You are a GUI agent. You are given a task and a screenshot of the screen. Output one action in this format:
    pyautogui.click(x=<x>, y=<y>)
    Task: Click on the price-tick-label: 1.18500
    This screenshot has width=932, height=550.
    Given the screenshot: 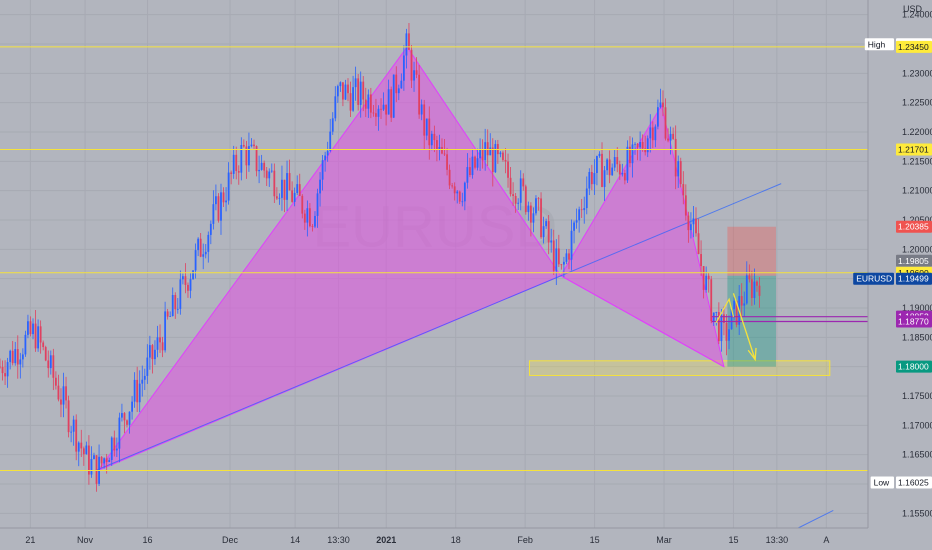 What is the action you would take?
    pyautogui.click(x=917, y=337)
    